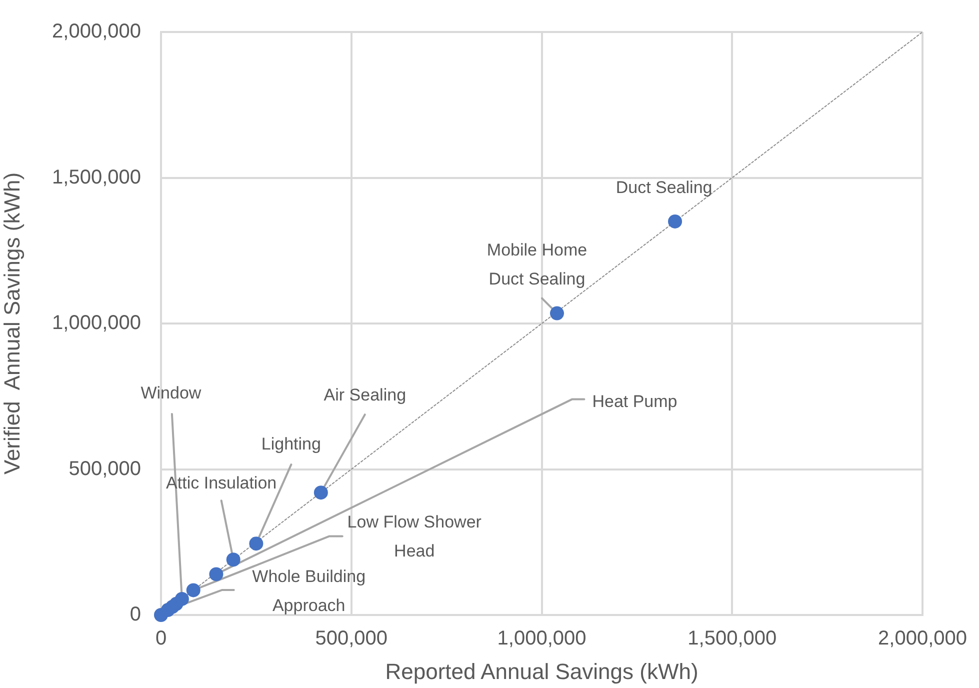 The image size is (979, 688). I want to click on x-axis-title: Reported Annual Savings (kWh), so click(541, 671).